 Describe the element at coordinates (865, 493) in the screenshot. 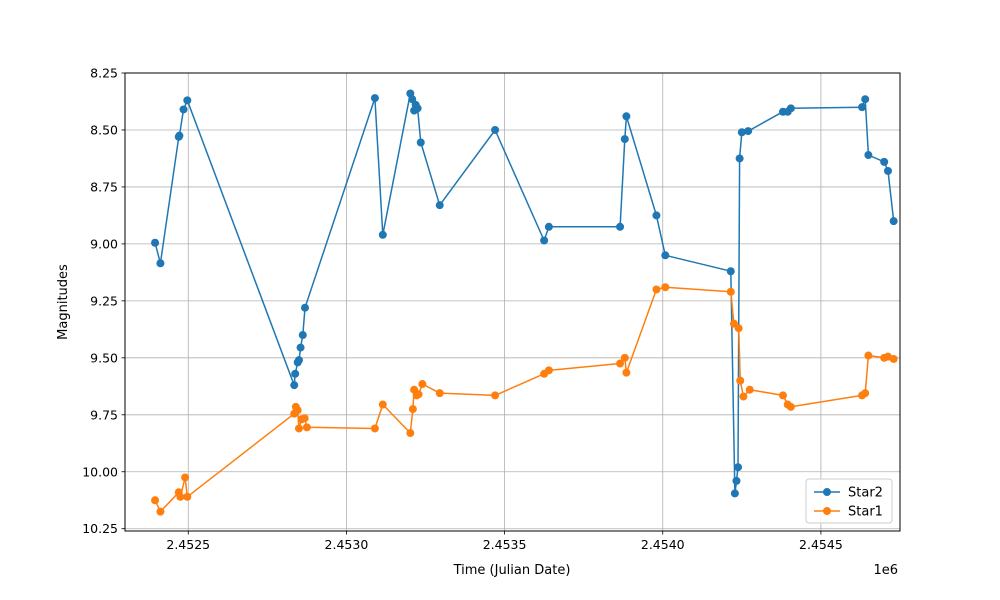

I see `legend-label-star2: Star2` at that location.